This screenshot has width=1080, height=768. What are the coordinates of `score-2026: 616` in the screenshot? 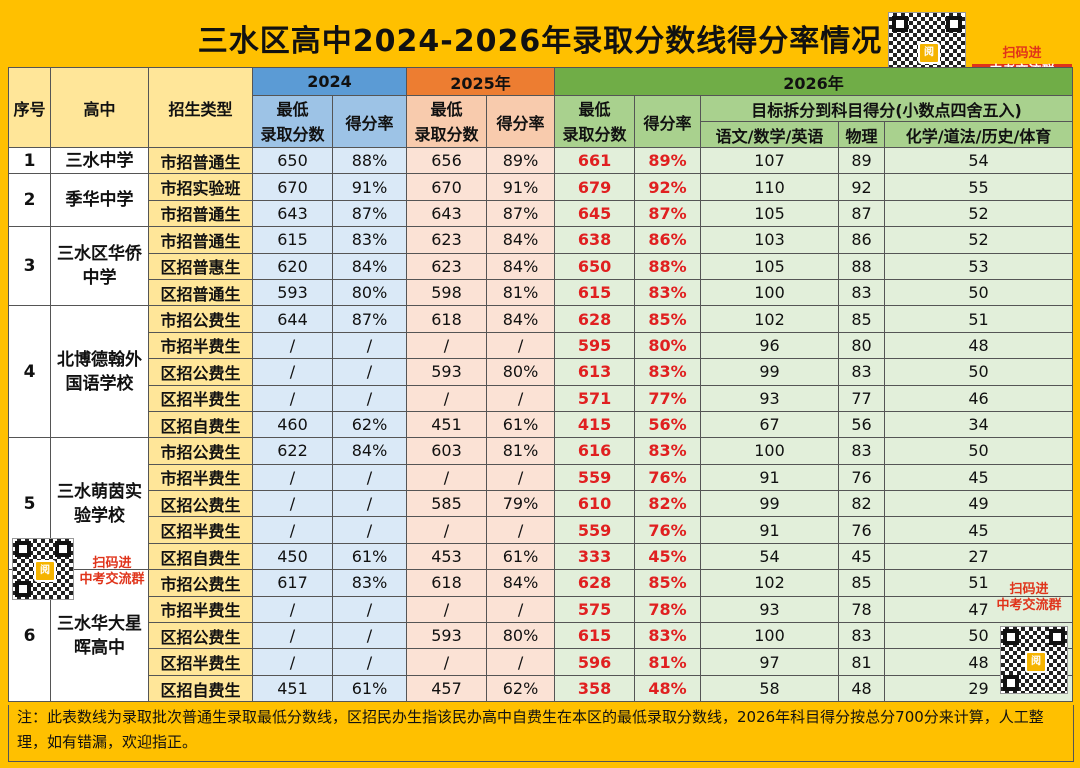 It's located at (595, 451).